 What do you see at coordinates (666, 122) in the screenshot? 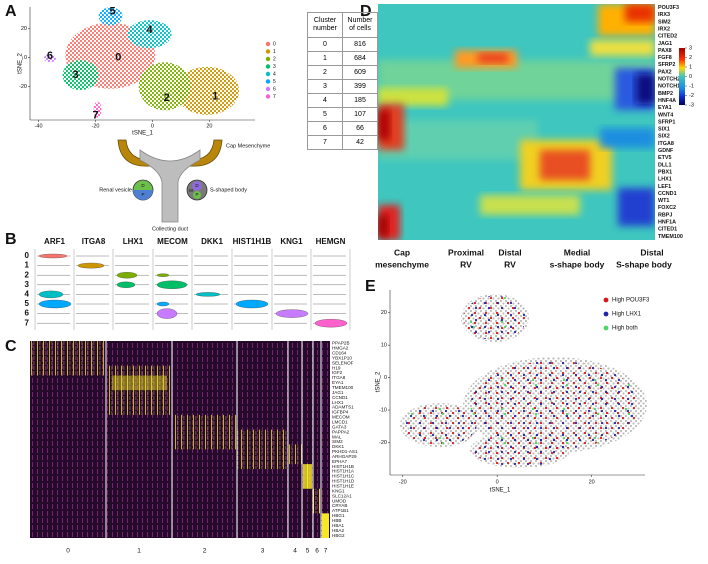
I see `gene-label: SFRP1` at bounding box center [666, 122].